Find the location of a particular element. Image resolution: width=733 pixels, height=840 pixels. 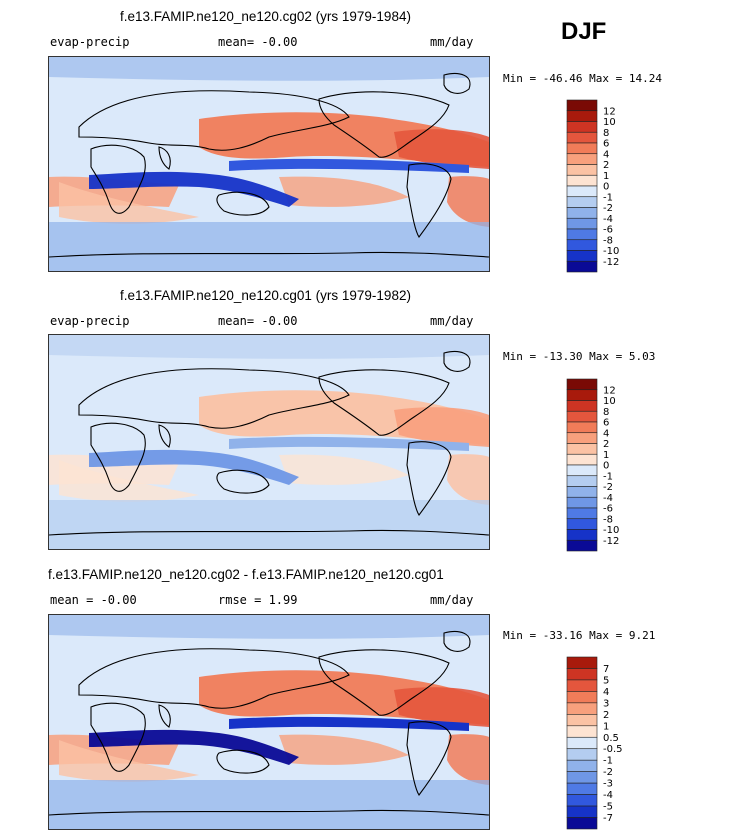

colorbar-tick-label: 6 is located at coordinates (606, 144).